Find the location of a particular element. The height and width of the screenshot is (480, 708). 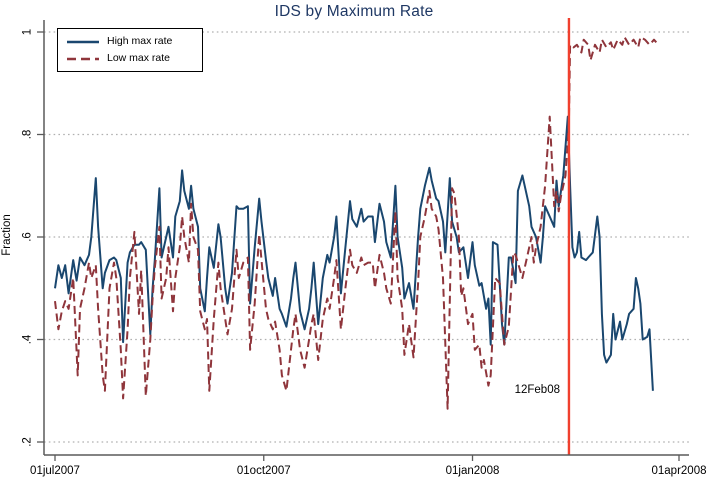

x-tick-label: 01jan2008 is located at coordinates (473, 471).